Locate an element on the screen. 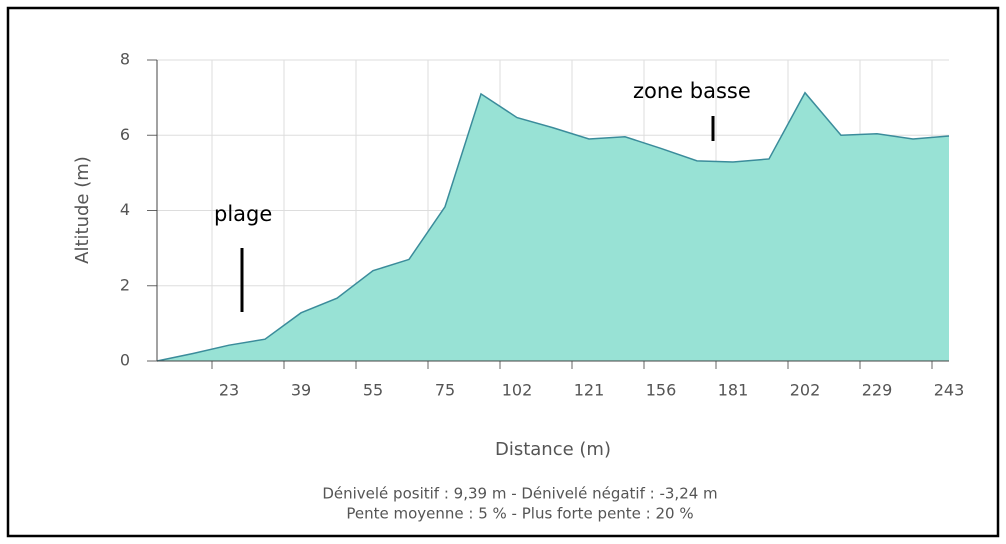 The width and height of the screenshot is (1006, 544). x-tick-label: 156 is located at coordinates (661, 390).